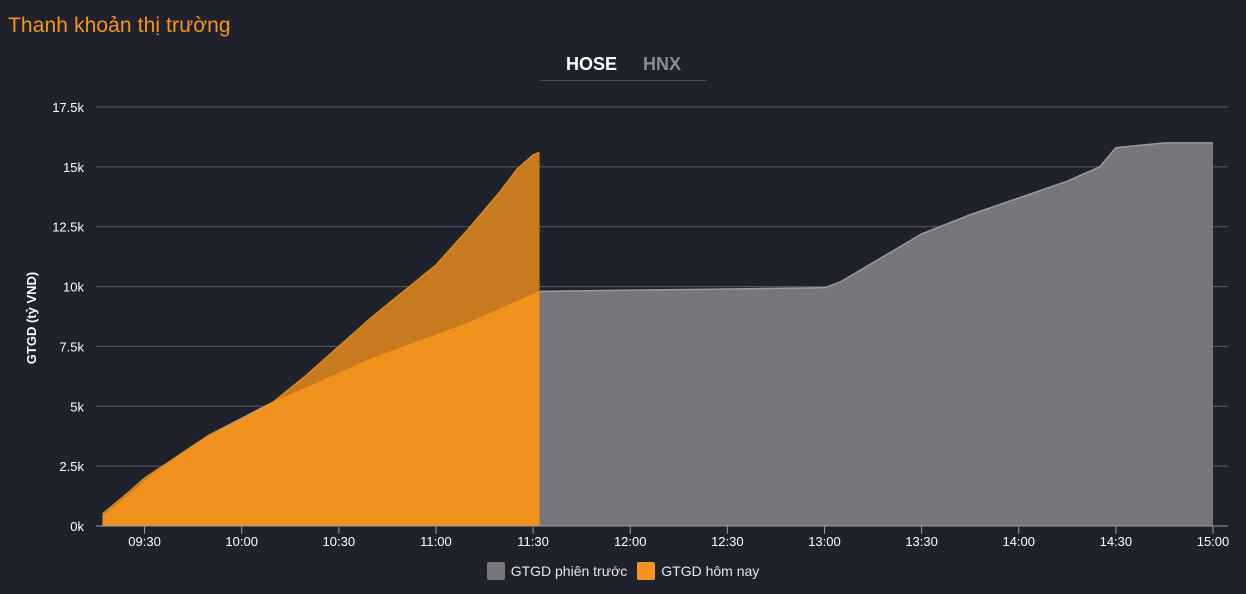 This screenshot has width=1246, height=594. I want to click on y-tick-label: 7.5k, so click(71, 346).